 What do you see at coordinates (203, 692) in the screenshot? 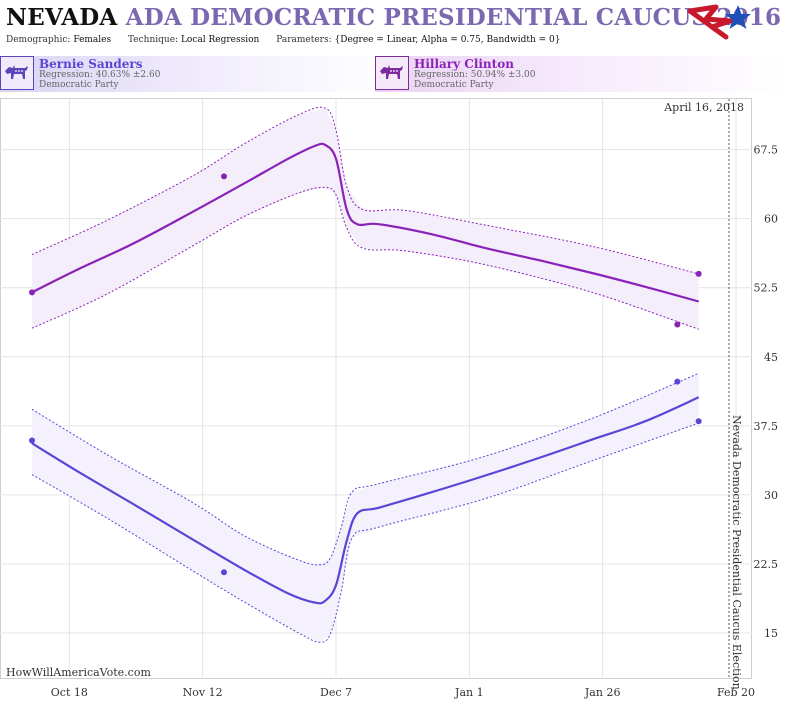
I see `x-tick-label: Nov 12` at bounding box center [203, 692].